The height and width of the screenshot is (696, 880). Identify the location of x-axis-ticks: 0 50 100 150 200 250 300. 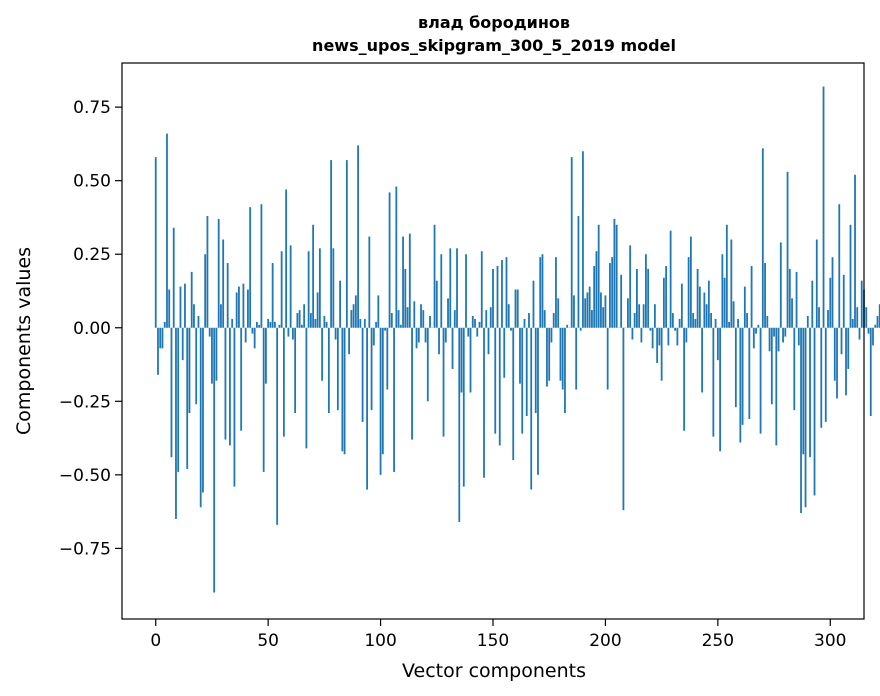
(498, 635).